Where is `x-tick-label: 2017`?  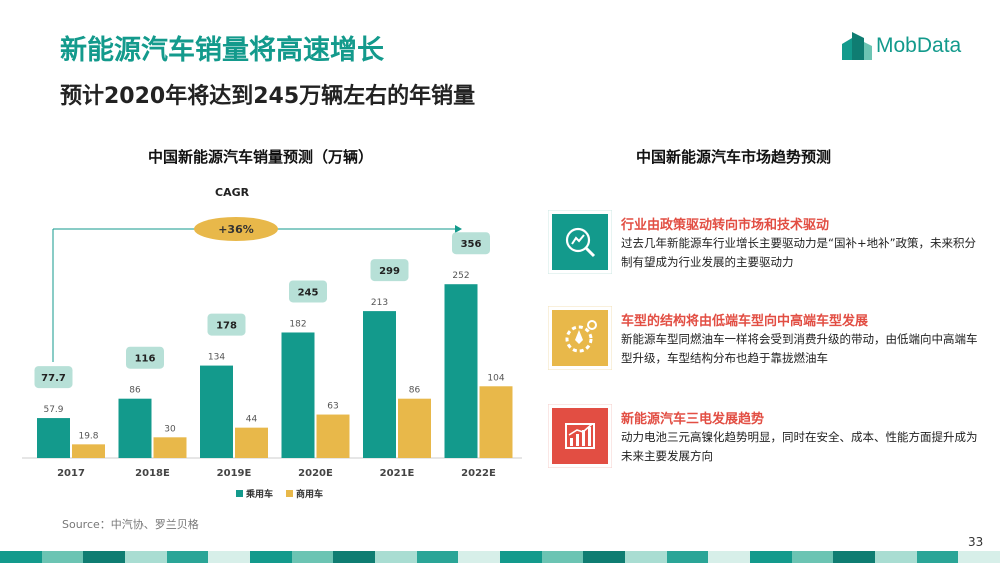
x-tick-label: 2017 is located at coordinates (71, 473).